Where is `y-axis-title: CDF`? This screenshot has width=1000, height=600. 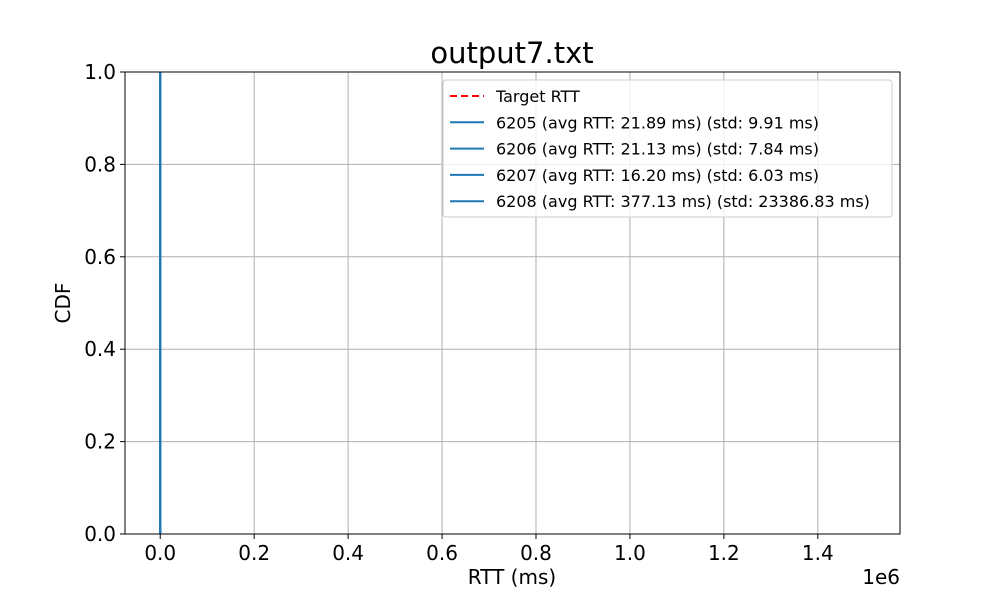
y-axis-title: CDF is located at coordinates (63, 303).